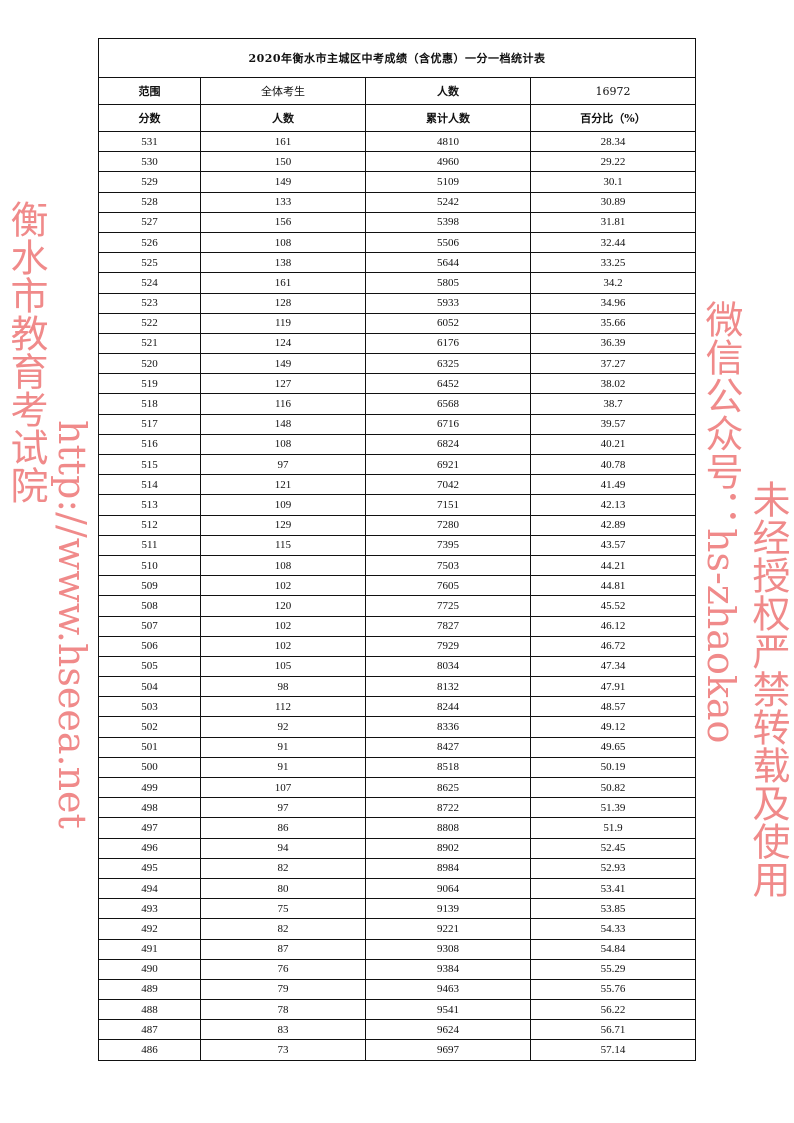  I want to click on cell-cumulative: 8132, so click(448, 687).